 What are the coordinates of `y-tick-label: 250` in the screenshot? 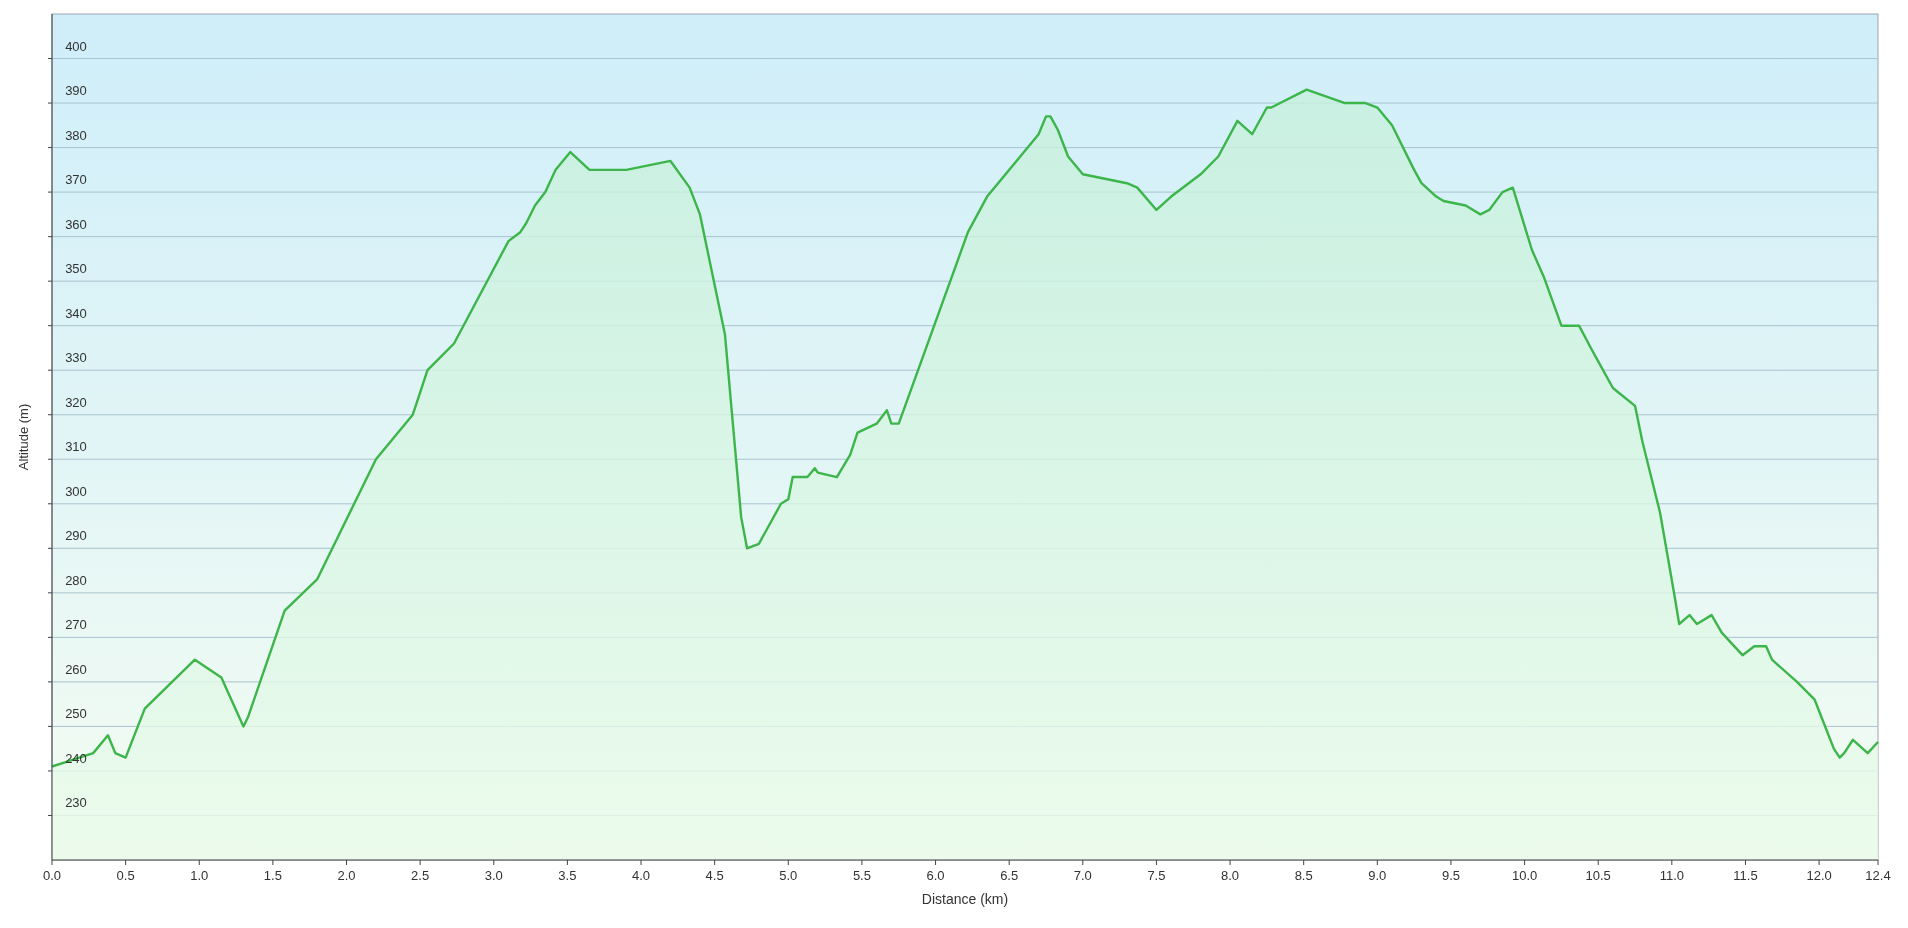 It's located at (76, 714).